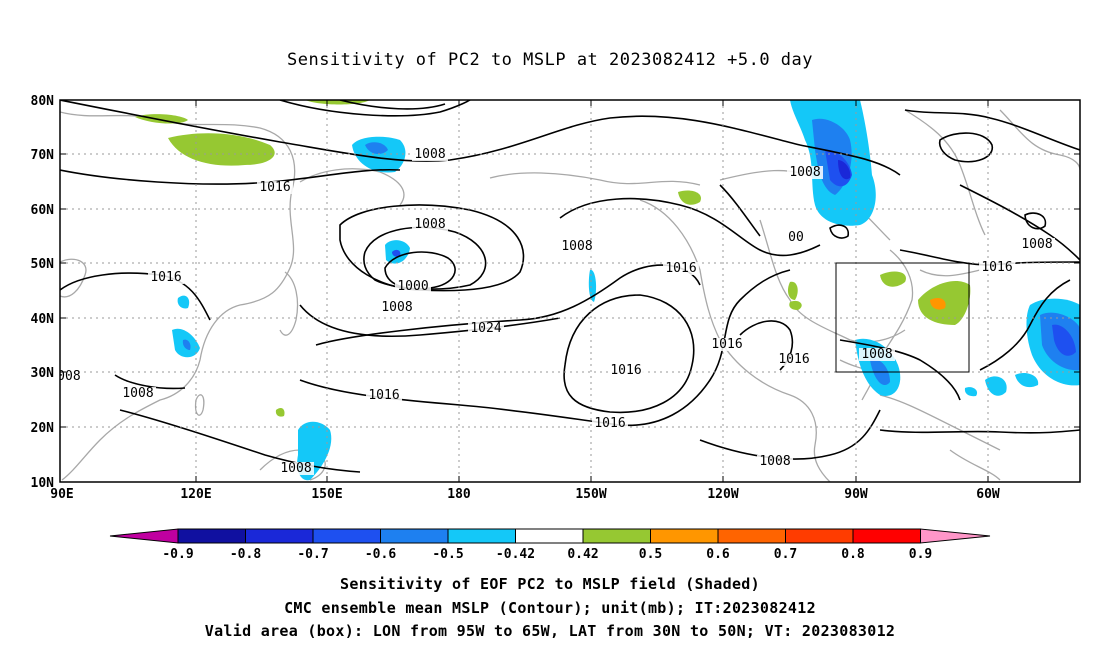 The height and width of the screenshot is (650, 1100). What do you see at coordinates (326, 494) in the screenshot?
I see `lon-label: 150E` at bounding box center [326, 494].